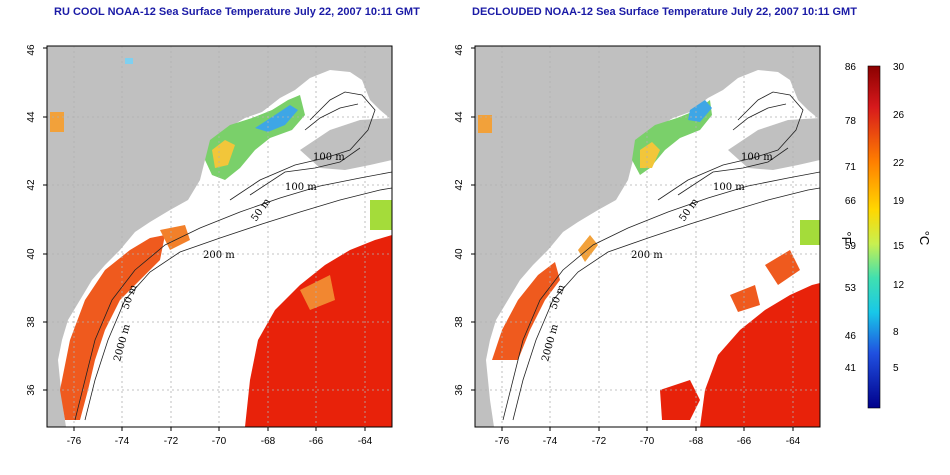 Image resolution: width=950 pixels, height=475 pixels. Describe the element at coordinates (899, 67) in the screenshot. I see `celsius-tick: 30` at that location.